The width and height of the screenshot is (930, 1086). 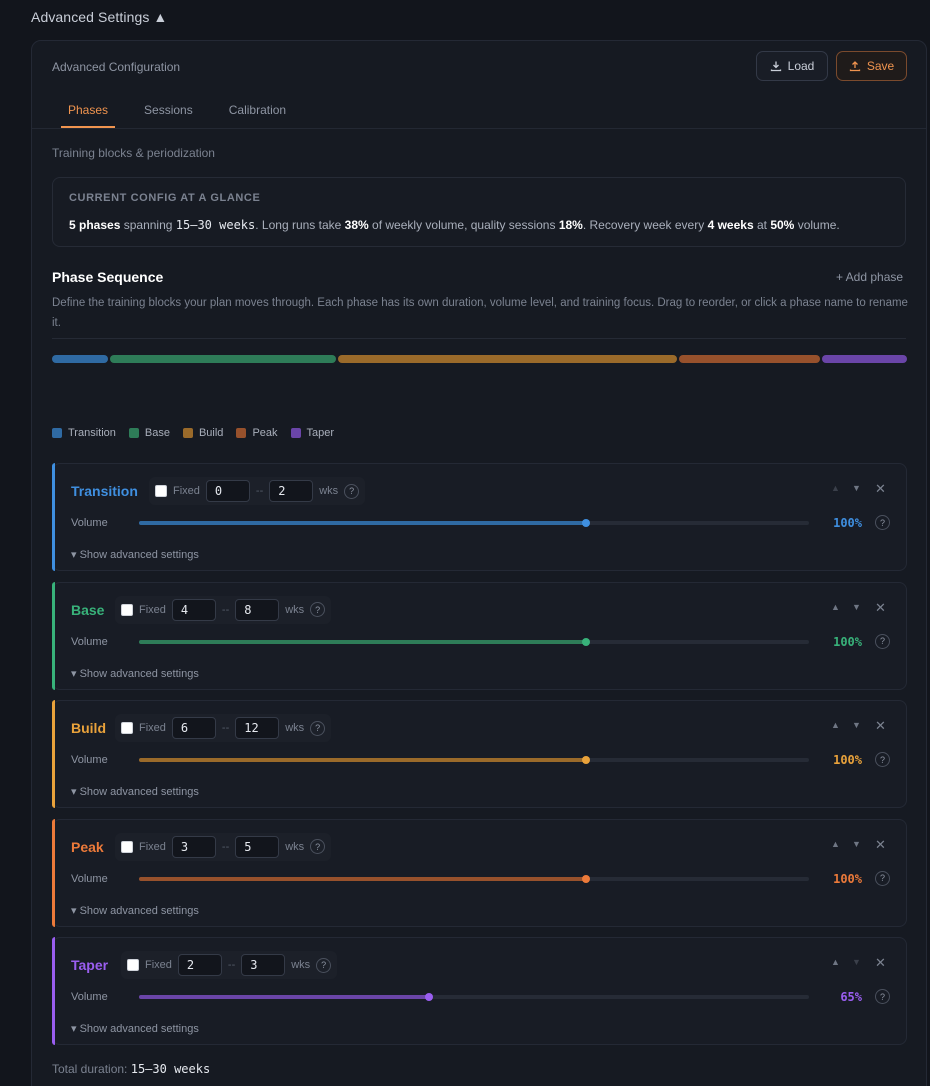 What do you see at coordinates (298, 225) in the screenshot?
I see `glance-text: . Long runs take` at bounding box center [298, 225].